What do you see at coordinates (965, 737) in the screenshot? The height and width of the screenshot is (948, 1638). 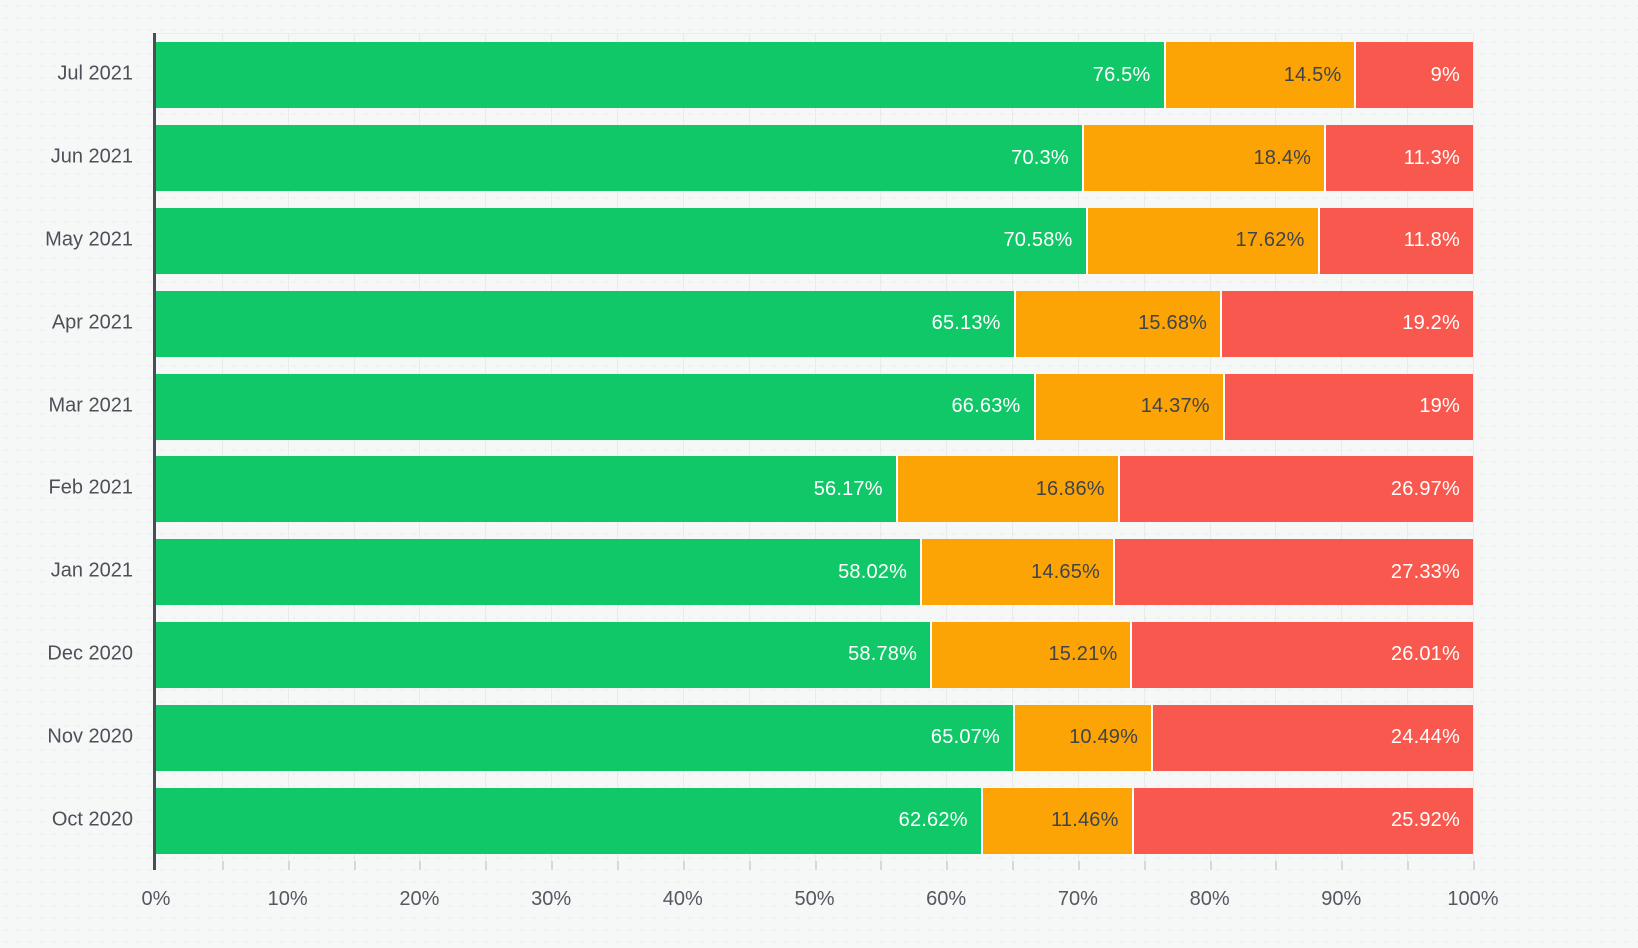 I see `bar-value-label: 65.07%` at bounding box center [965, 737].